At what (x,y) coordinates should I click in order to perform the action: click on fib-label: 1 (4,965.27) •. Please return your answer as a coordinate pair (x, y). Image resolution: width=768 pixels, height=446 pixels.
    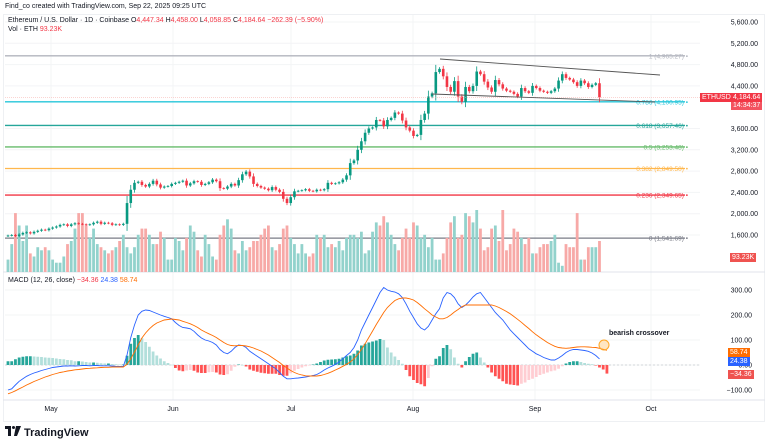
    Looking at the image, I should click on (669, 56).